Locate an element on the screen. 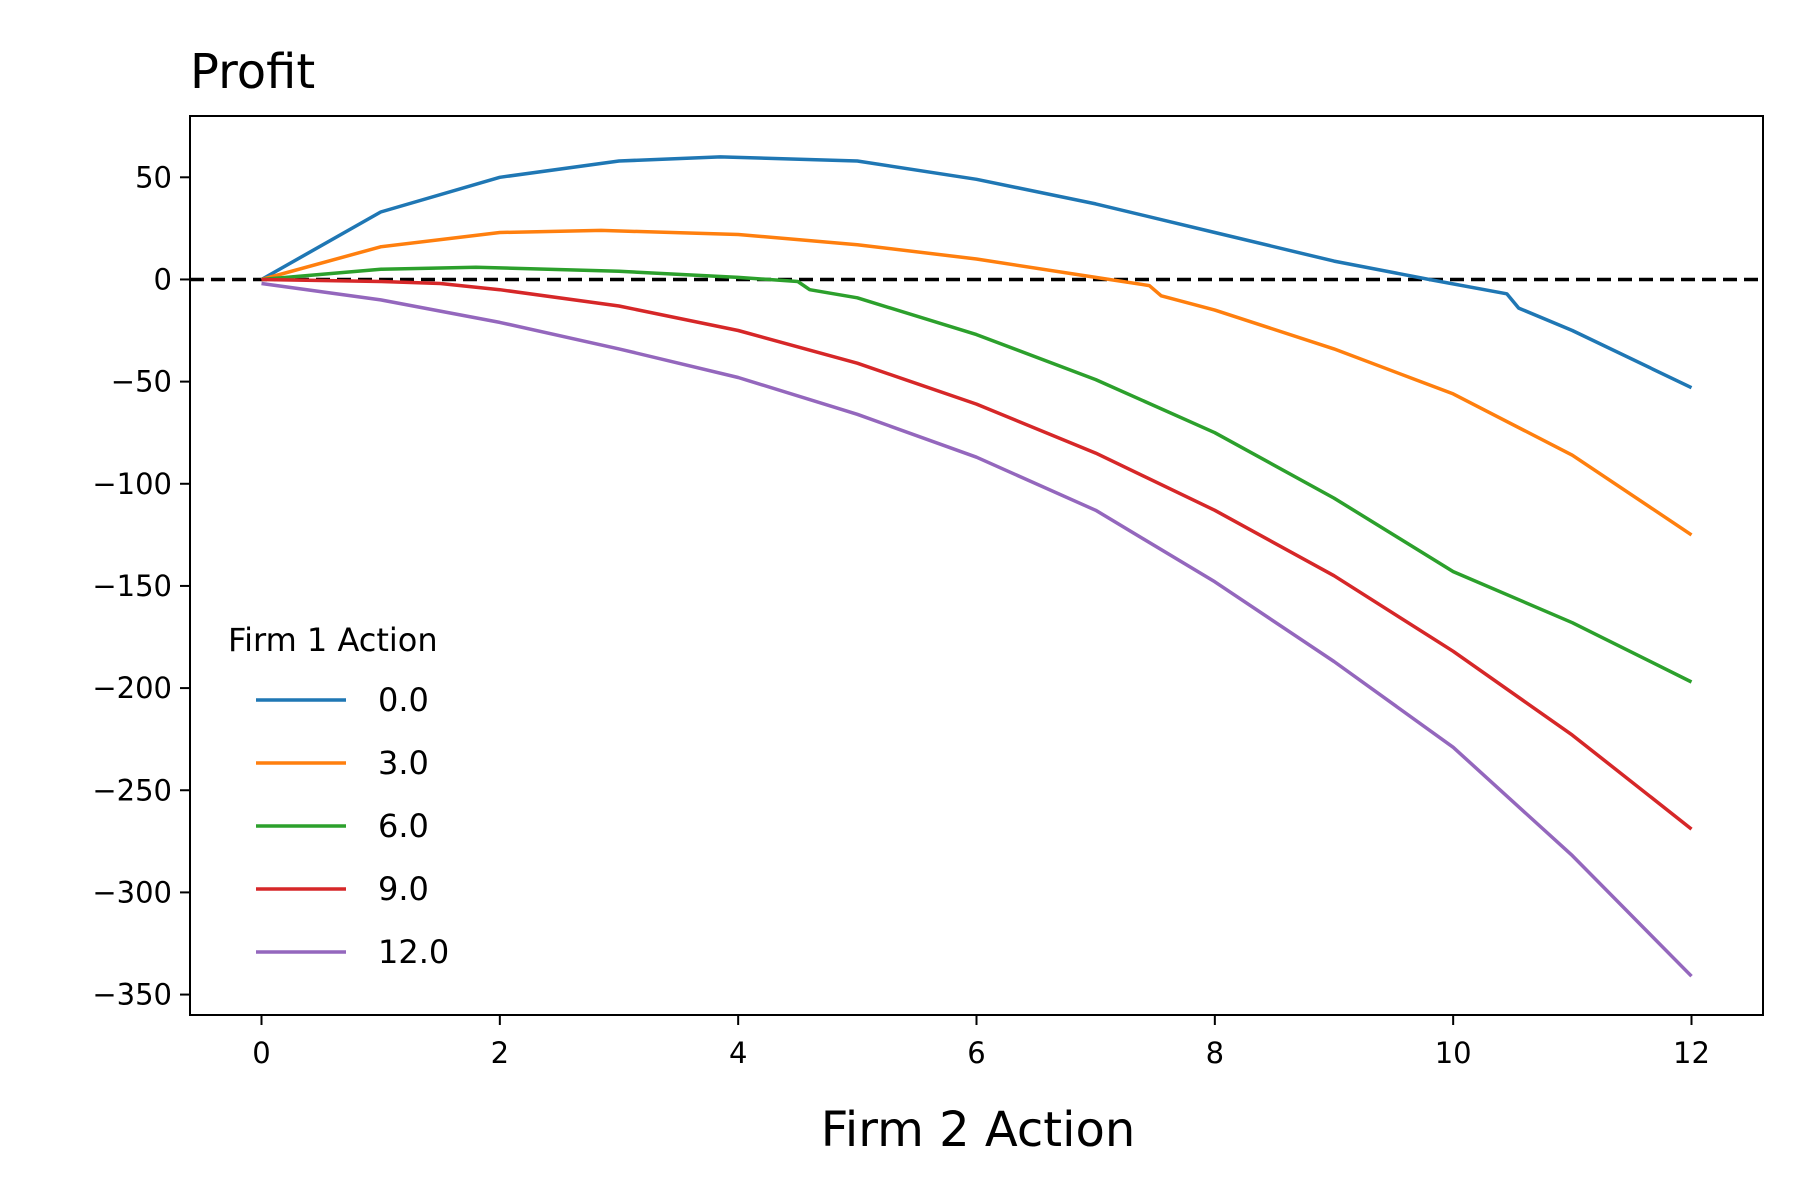  x-tick-label: 6 is located at coordinates (976, 1053).